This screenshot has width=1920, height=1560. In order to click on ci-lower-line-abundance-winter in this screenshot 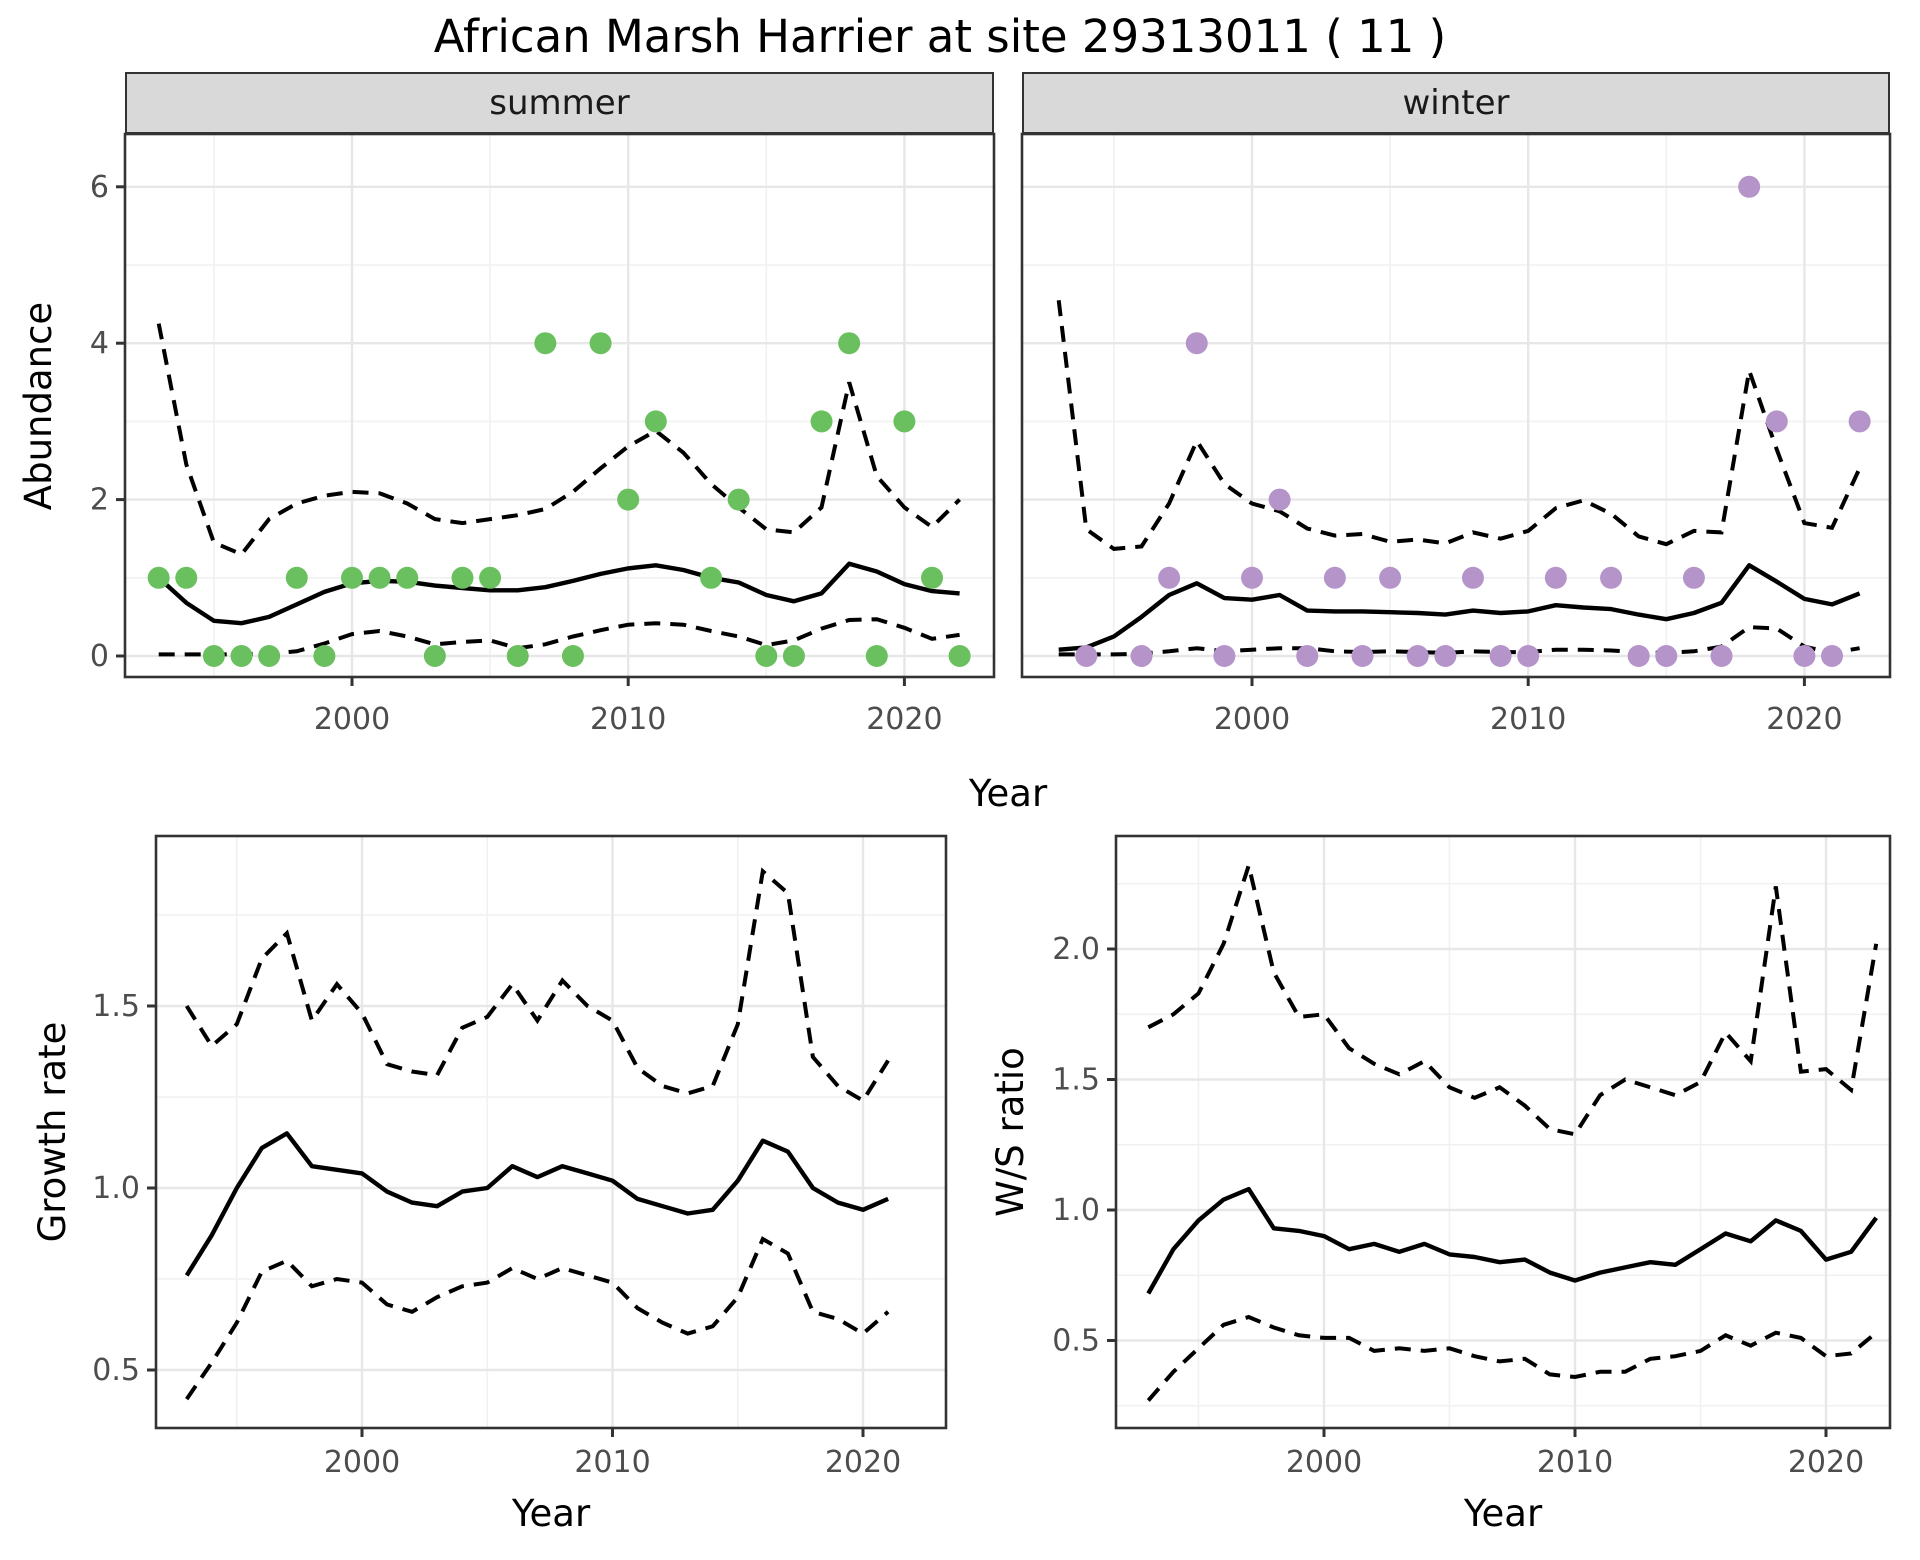, I will do `click(1459, 641)`.